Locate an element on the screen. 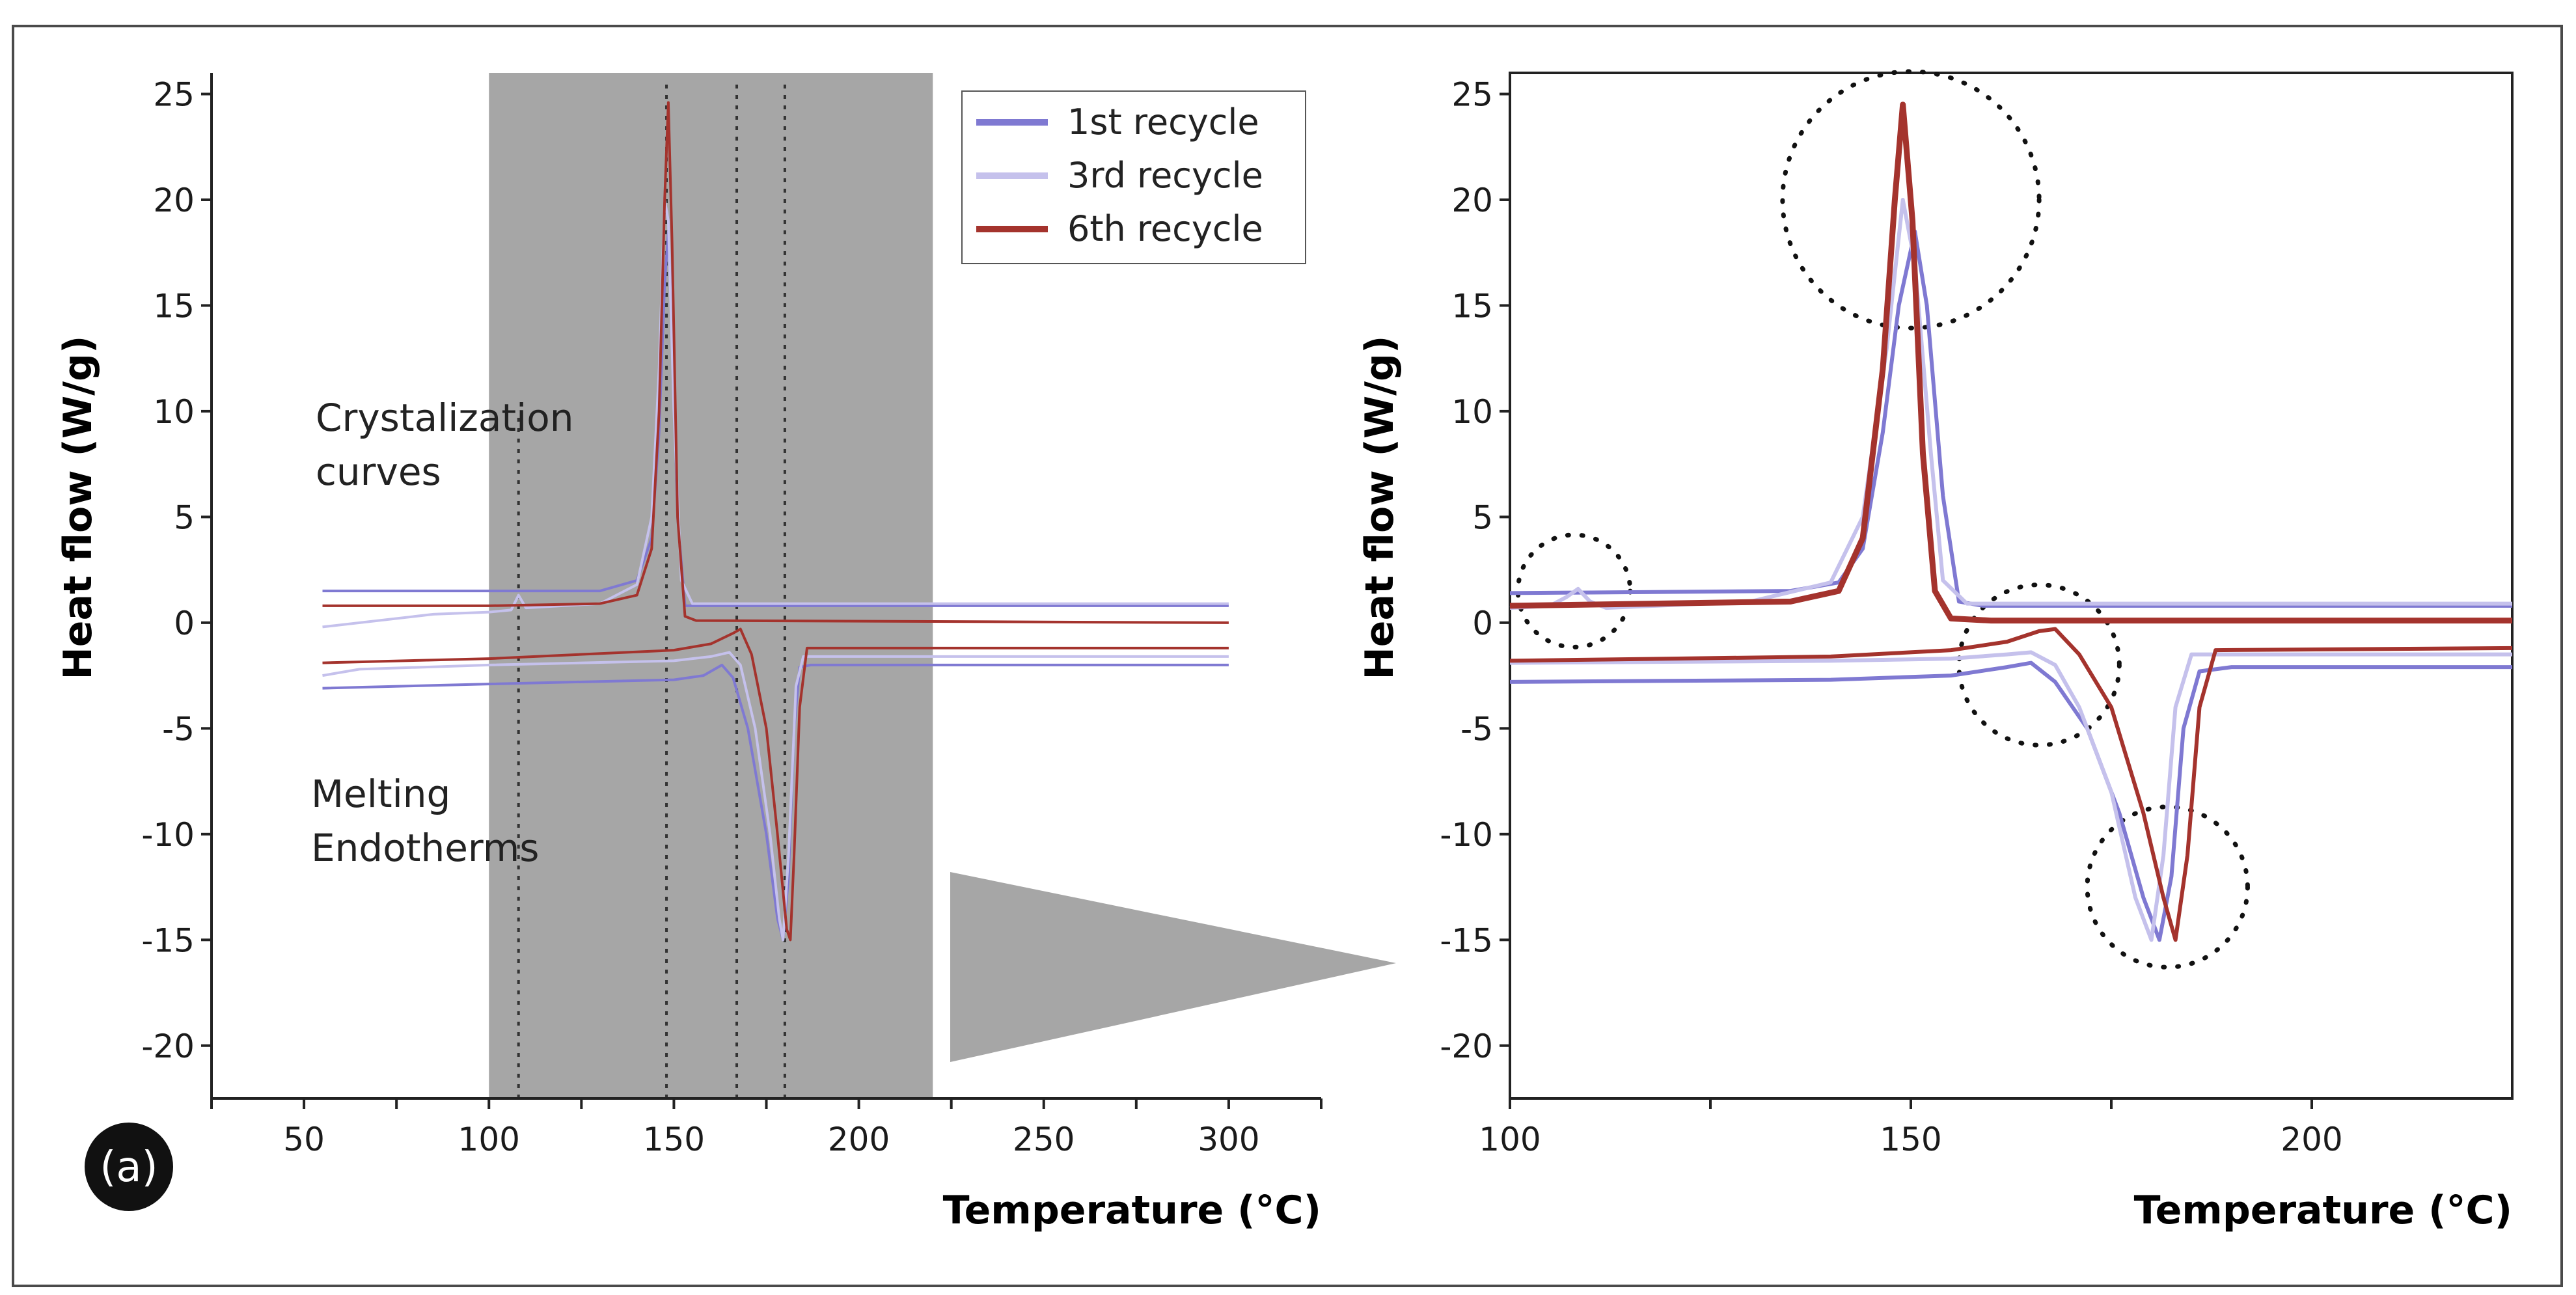 This screenshot has height=1295, width=2576. left-xtick-label-200: 200 is located at coordinates (859, 1139).